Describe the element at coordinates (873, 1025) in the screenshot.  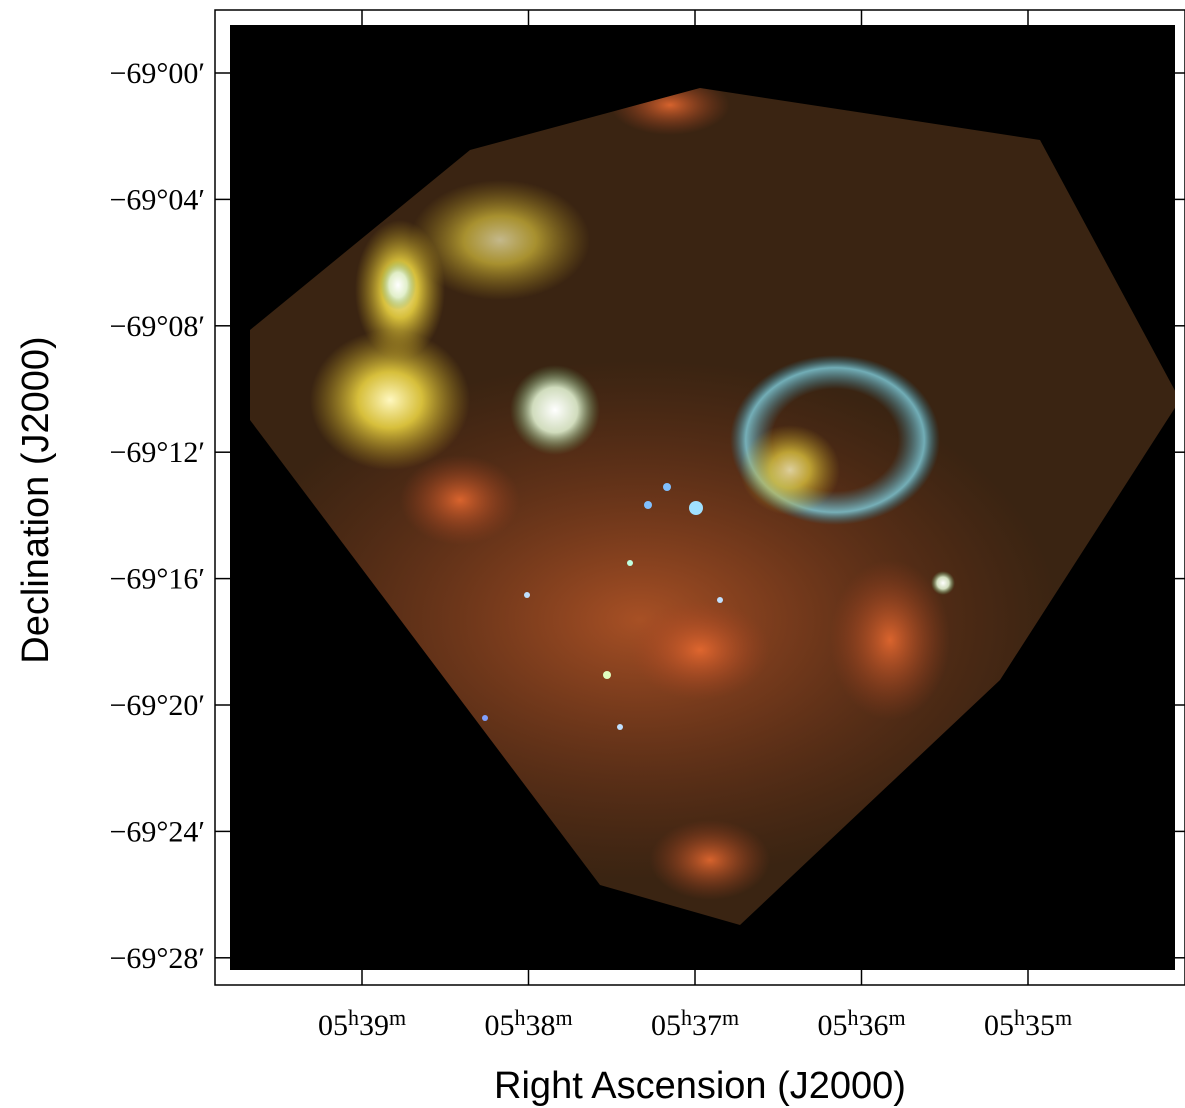
I see `x-tick-number: 36` at that location.